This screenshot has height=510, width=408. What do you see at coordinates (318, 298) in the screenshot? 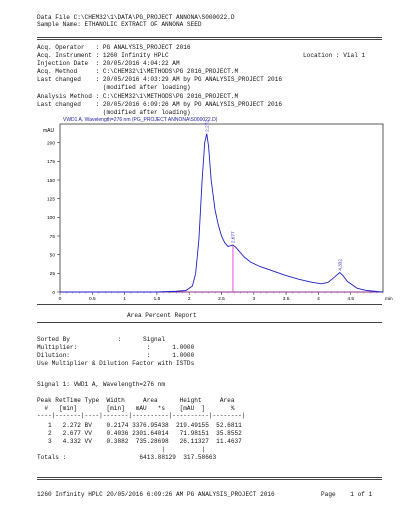
I see `x-tick-label: 4` at bounding box center [318, 298].